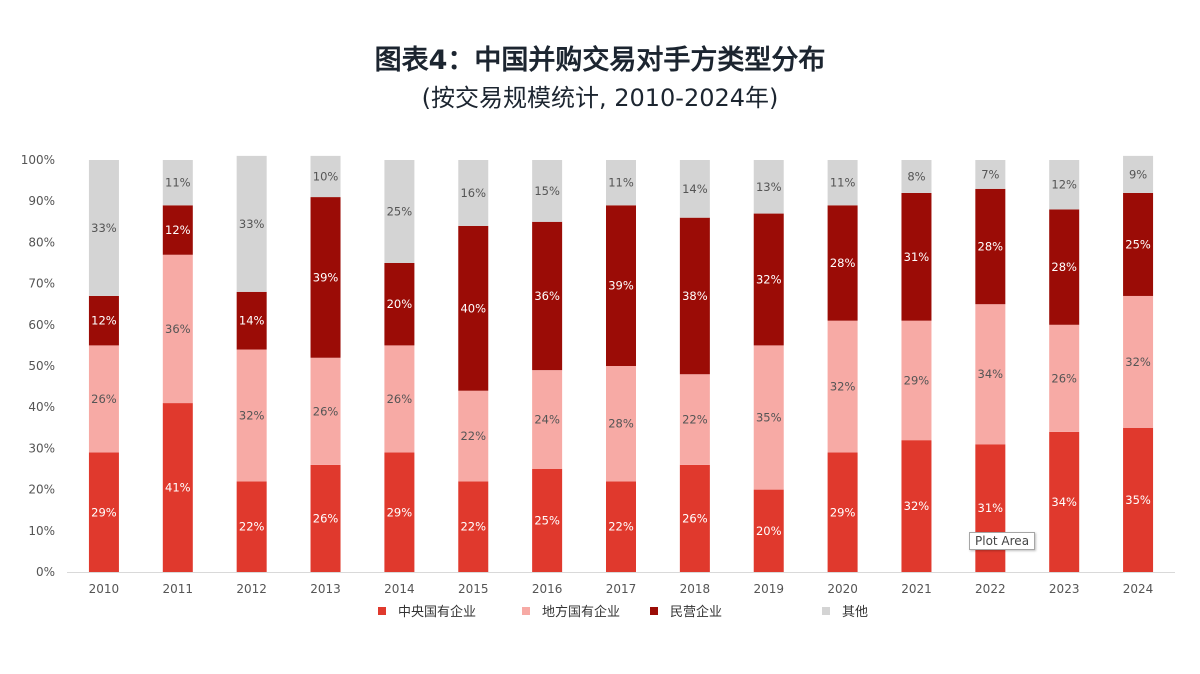 This screenshot has width=1200, height=674. I want to click on legend-label: 地方国有企业, so click(581, 612).